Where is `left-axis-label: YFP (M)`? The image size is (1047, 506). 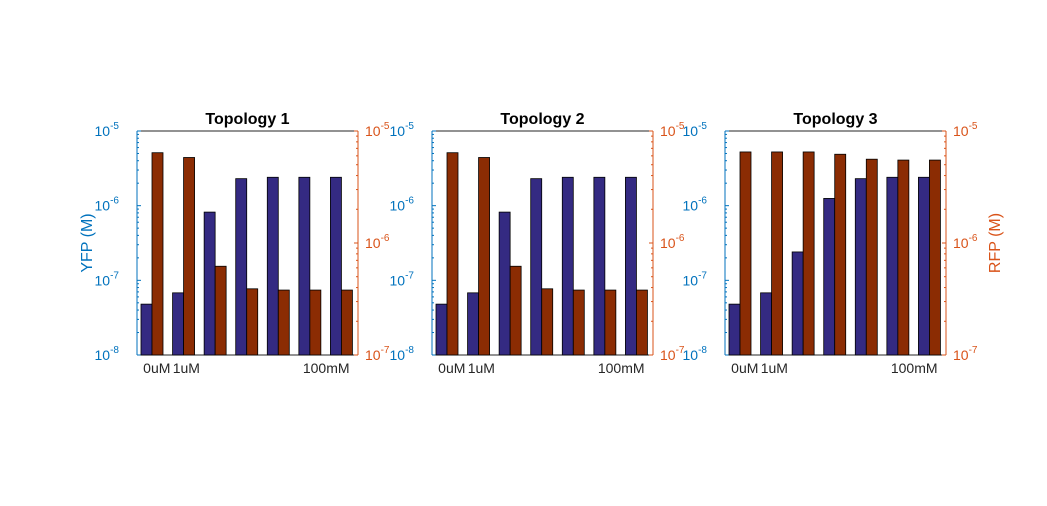
left-axis-label: YFP (M) is located at coordinates (87, 242).